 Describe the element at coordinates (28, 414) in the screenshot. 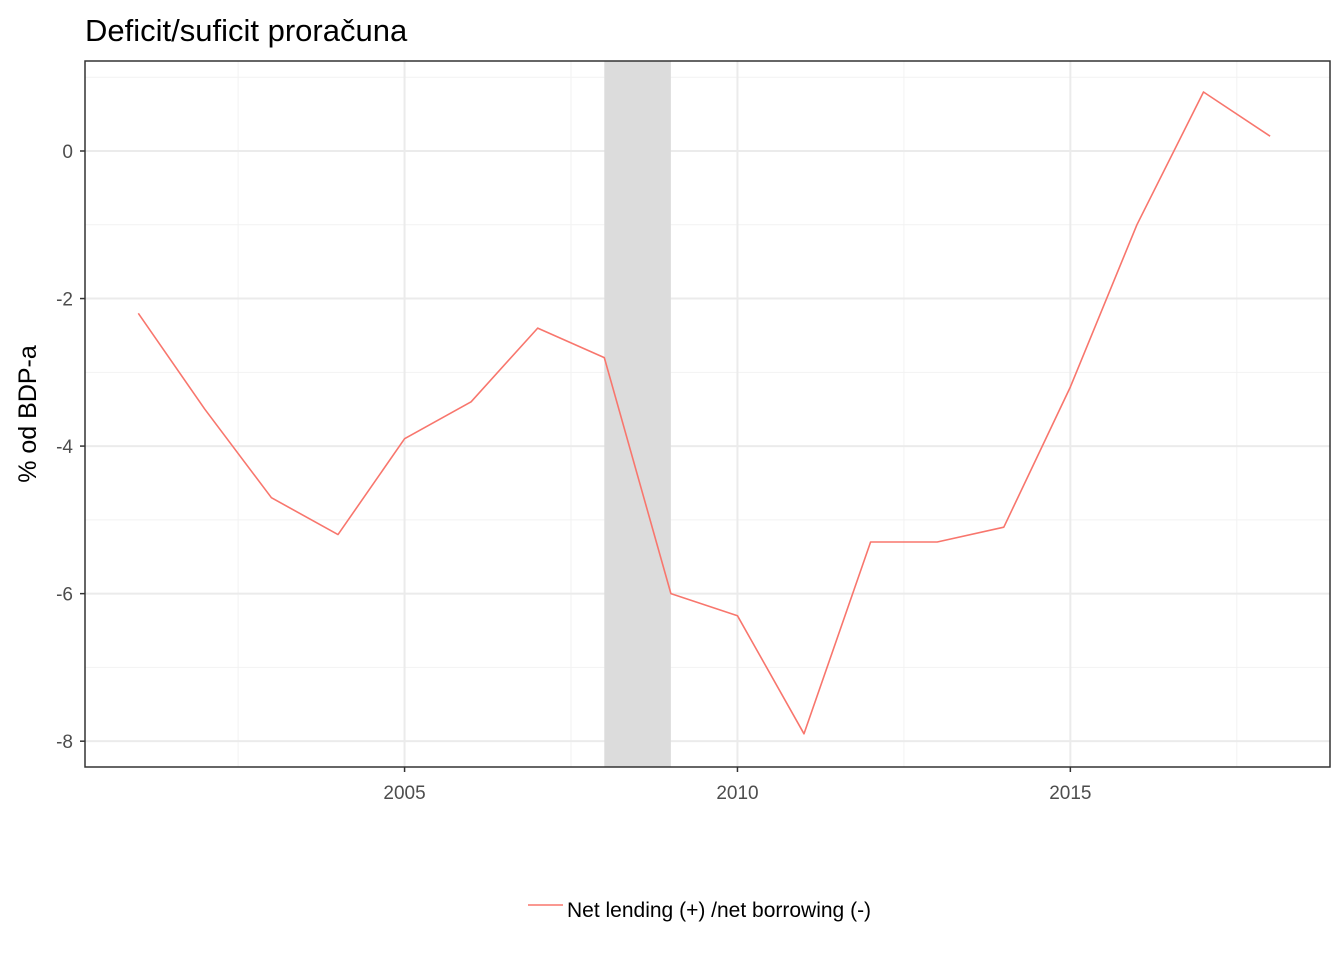

I see `y-axis-label: % od BDP-a` at that location.